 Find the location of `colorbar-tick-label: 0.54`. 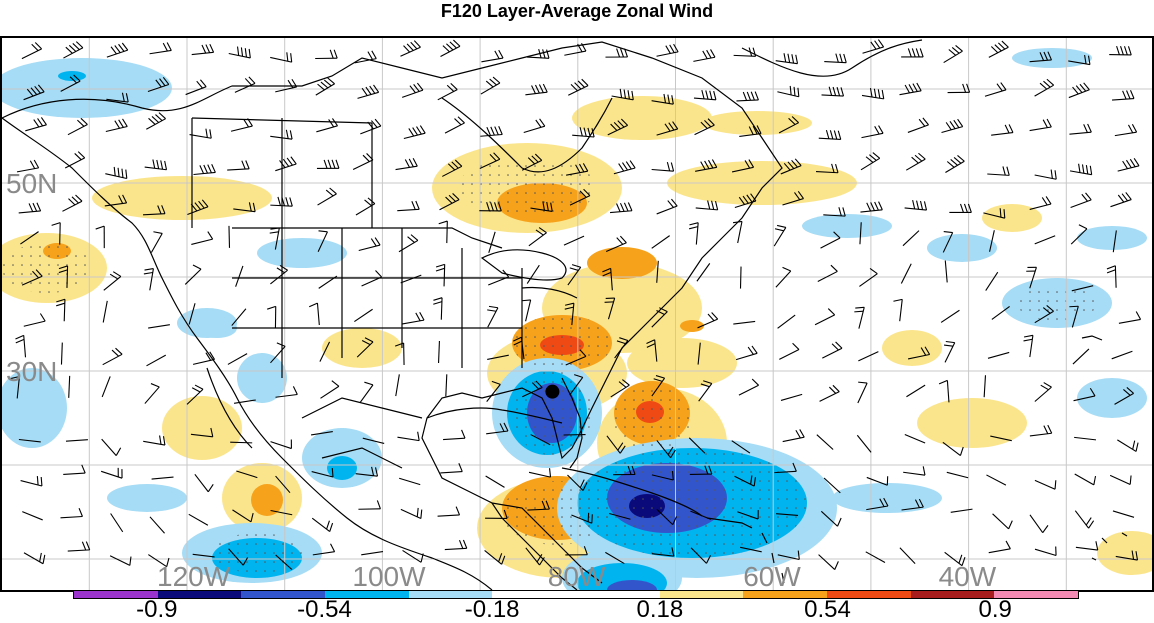

colorbar-tick-label: 0.54 is located at coordinates (827, 610).